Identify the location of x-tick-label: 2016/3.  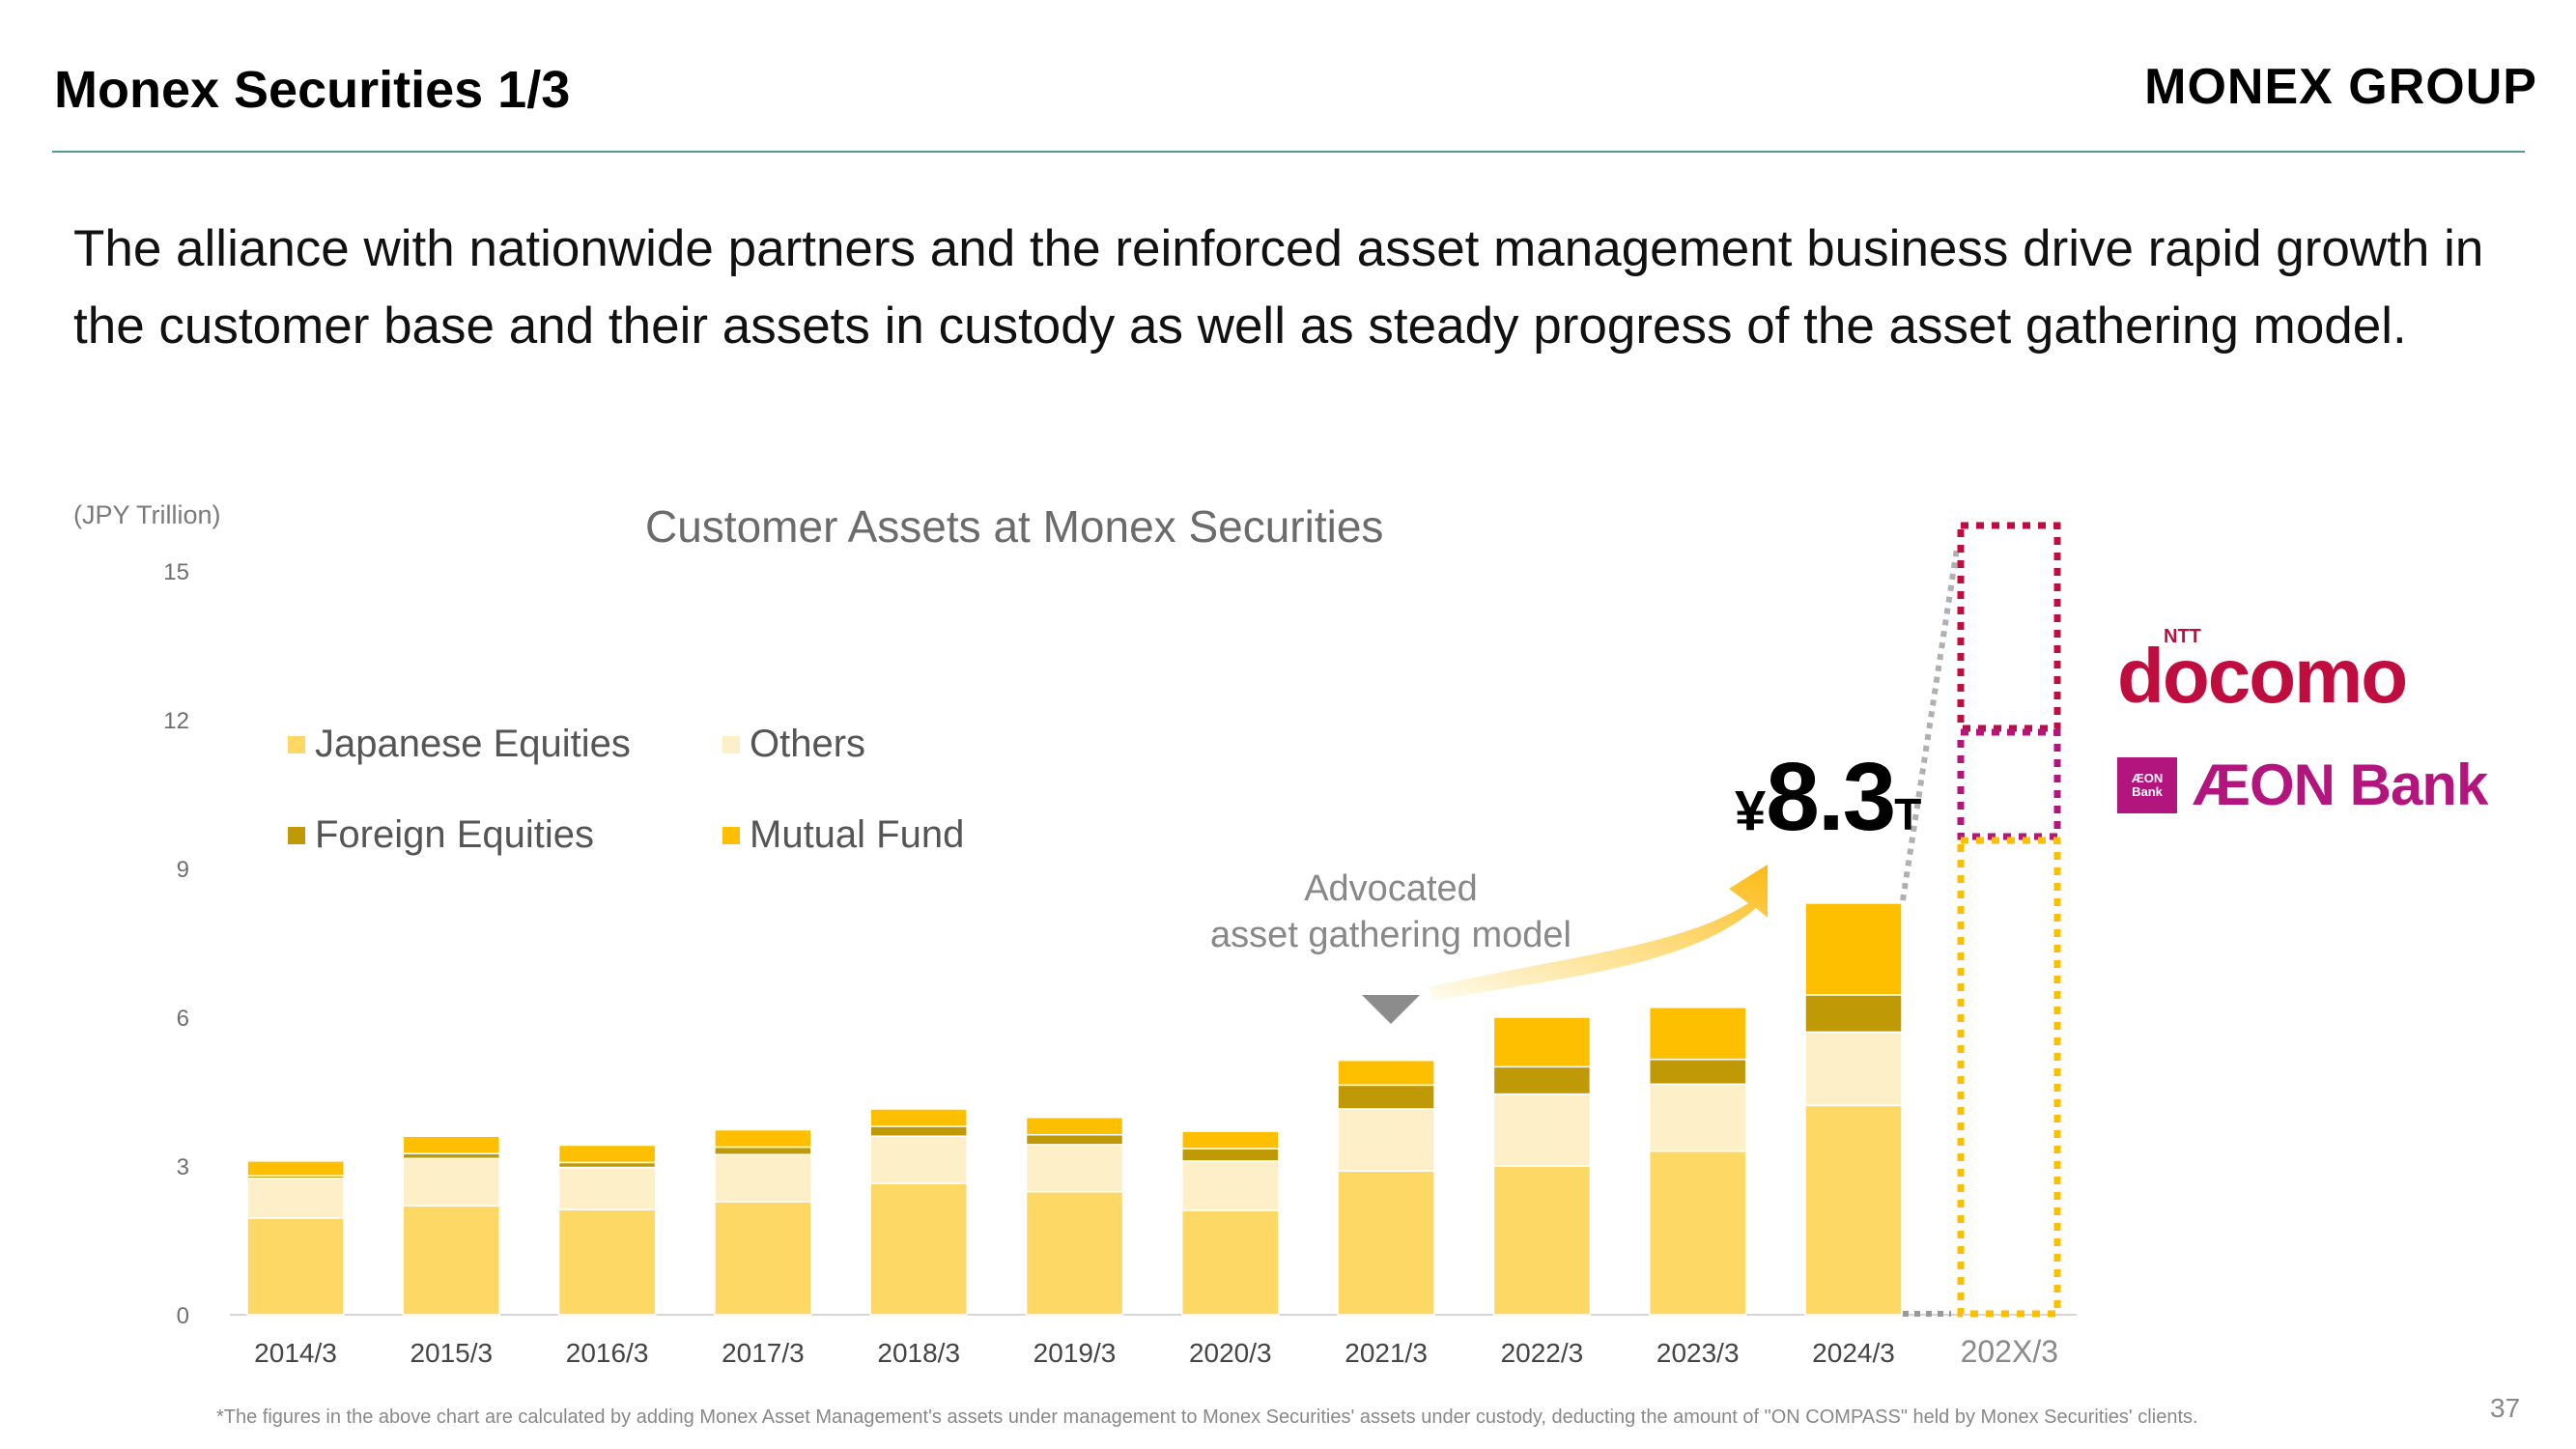
(607, 1353).